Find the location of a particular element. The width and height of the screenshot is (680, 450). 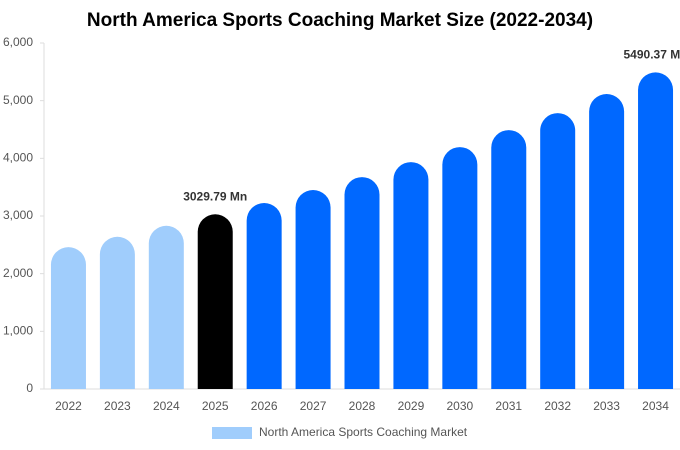

y-tick-label: 2,000 is located at coordinates (18, 273).